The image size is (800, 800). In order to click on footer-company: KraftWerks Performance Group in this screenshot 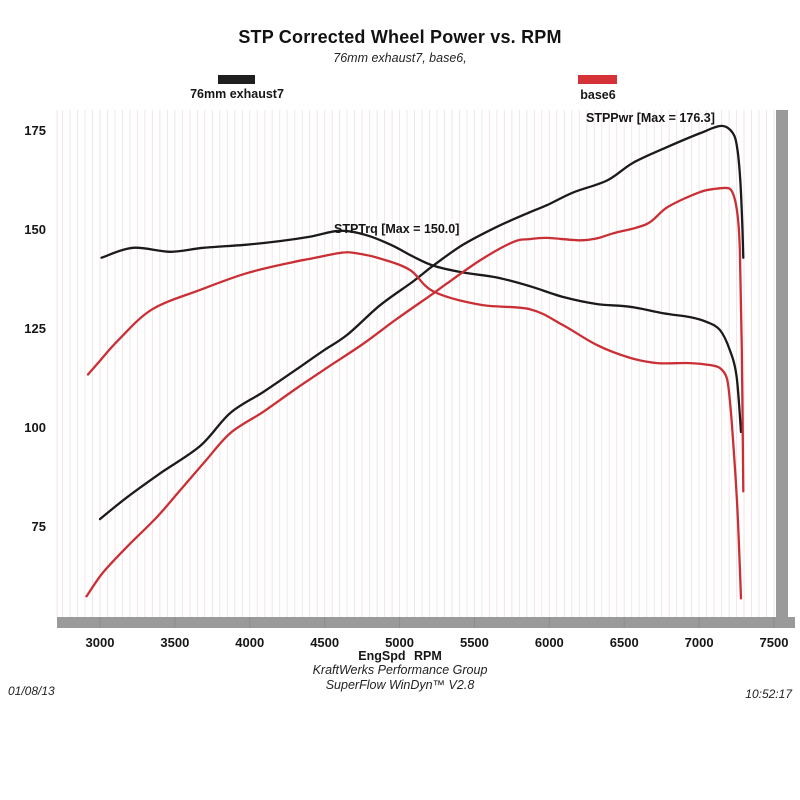, I will do `click(400, 670)`.